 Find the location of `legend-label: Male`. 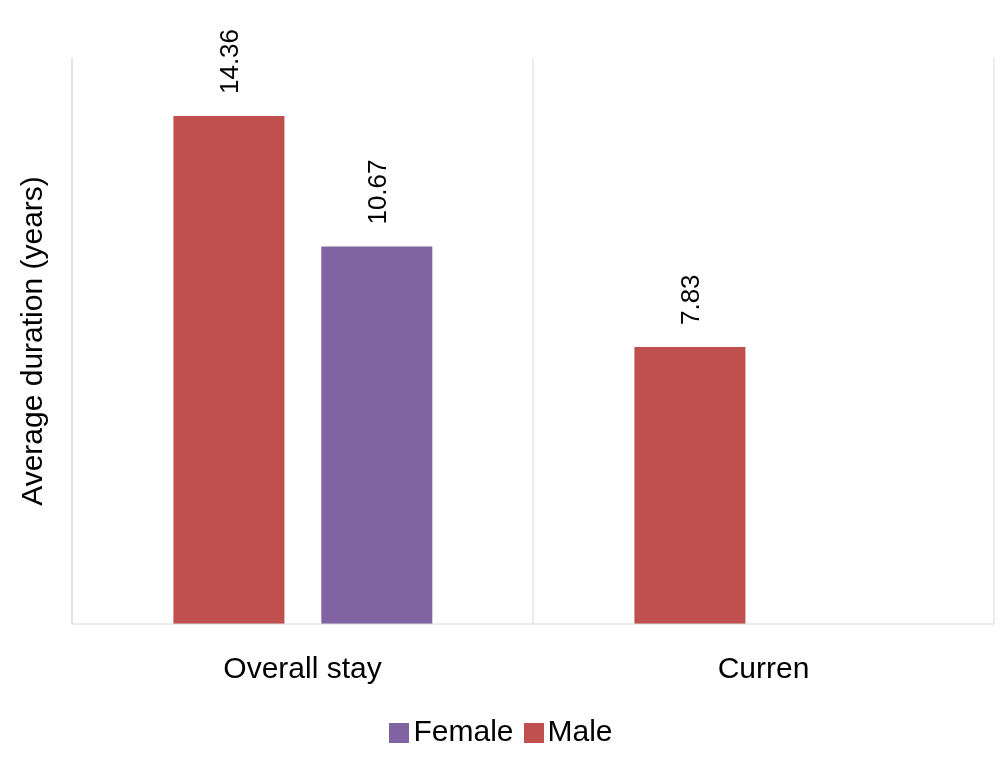

legend-label: Male is located at coordinates (580, 730).